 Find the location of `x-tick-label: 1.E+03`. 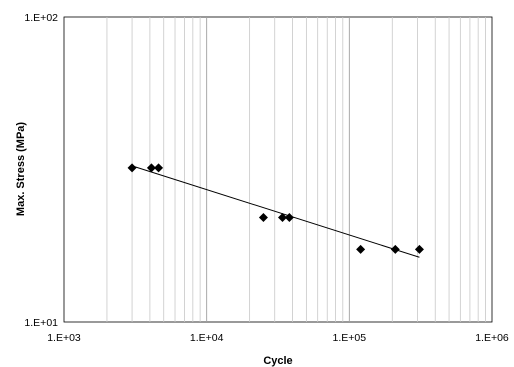

x-tick-label: 1.E+03 is located at coordinates (64, 338).